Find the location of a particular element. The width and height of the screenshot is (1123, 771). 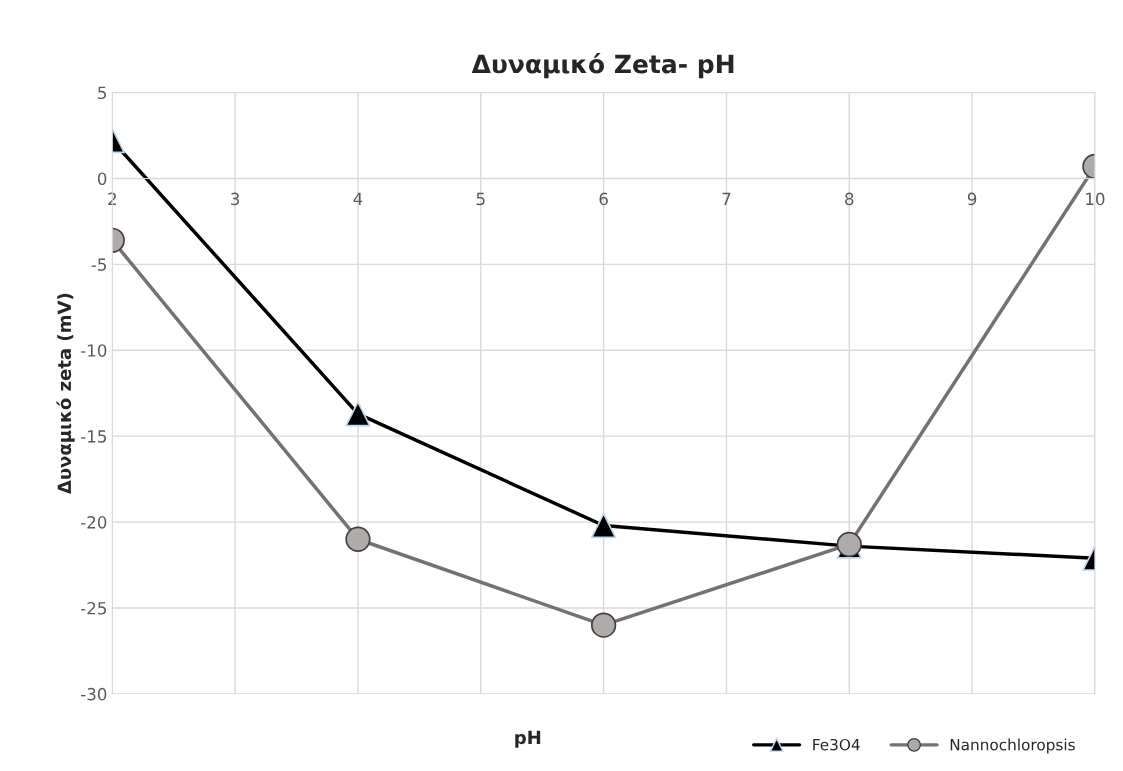

y-tick-label: -10 is located at coordinates (94, 350).